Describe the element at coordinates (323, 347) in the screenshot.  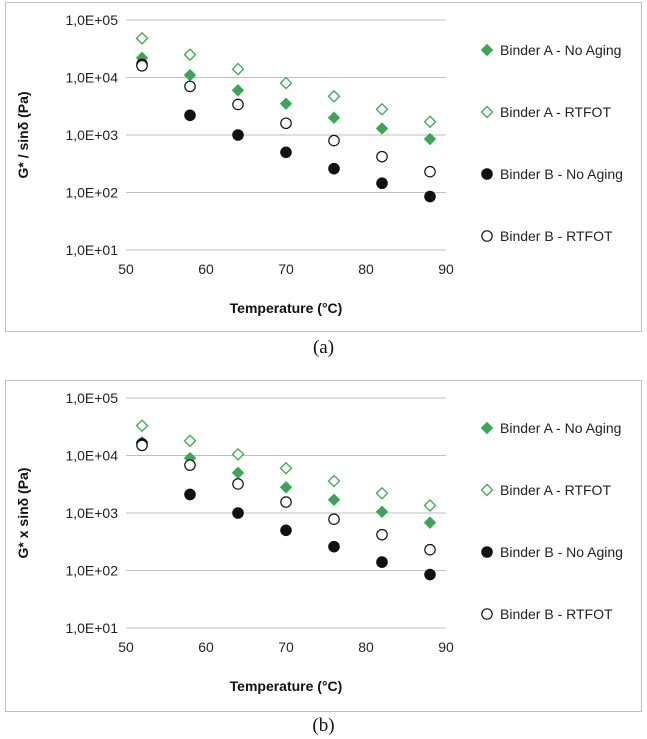
I see `caption-a: (a)` at that location.